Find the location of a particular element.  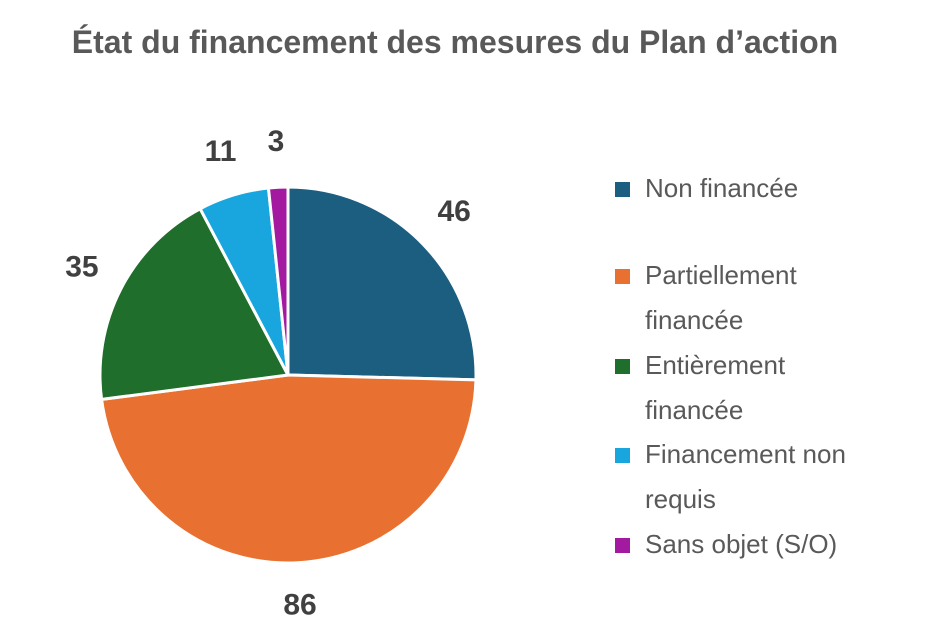

legend-entry: Entièrement financée is located at coordinates (765, 388).